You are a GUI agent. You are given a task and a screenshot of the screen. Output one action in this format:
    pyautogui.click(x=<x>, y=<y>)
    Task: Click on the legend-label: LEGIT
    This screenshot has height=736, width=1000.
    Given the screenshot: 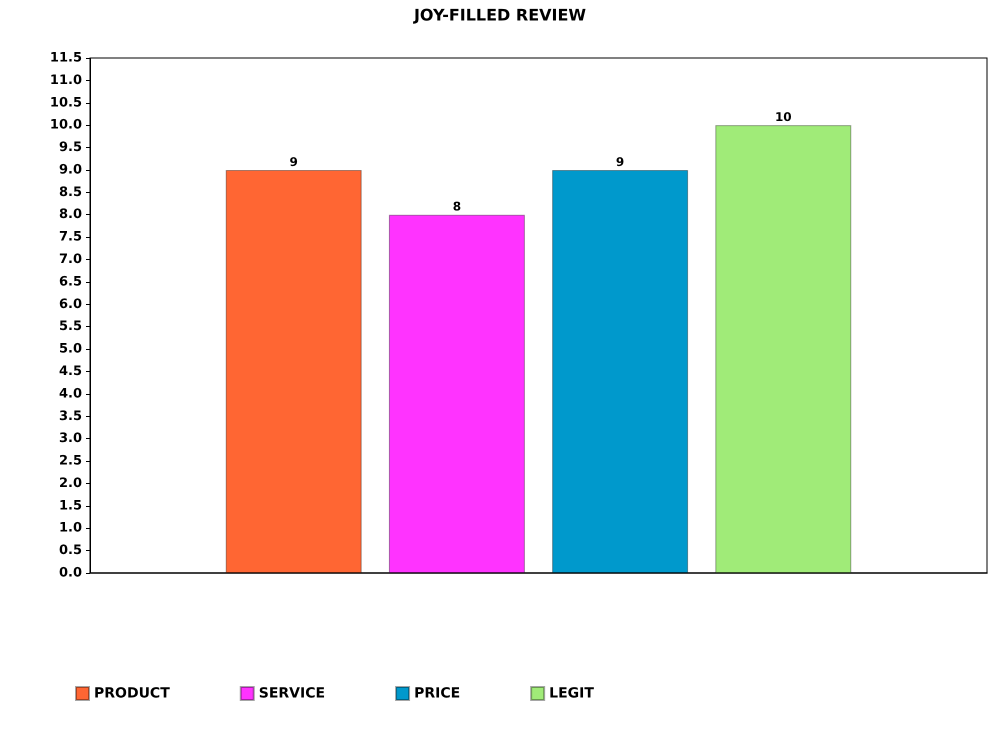 What is the action you would take?
    pyautogui.click(x=571, y=694)
    